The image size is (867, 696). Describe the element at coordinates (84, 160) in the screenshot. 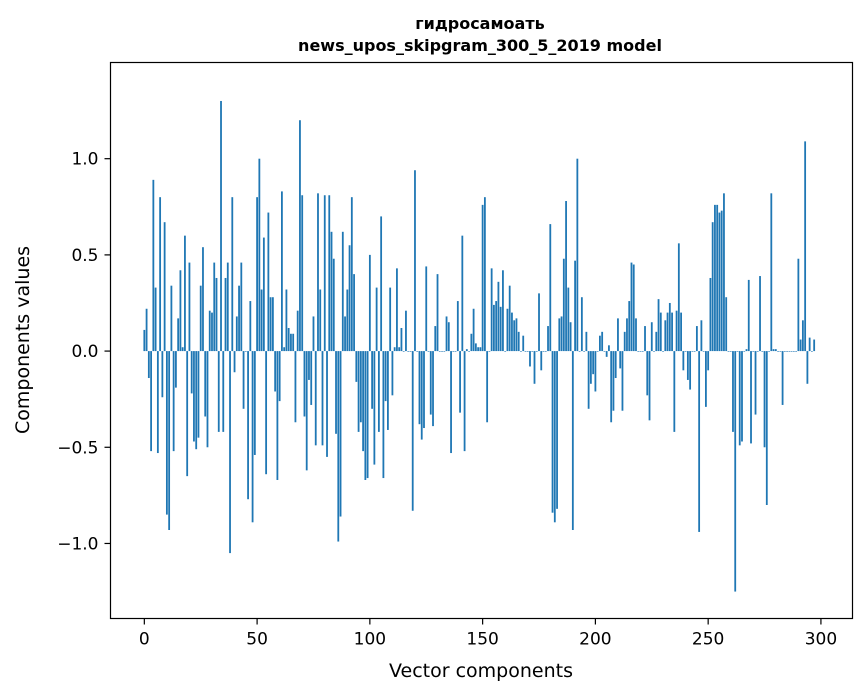

I see `y-tick-label: 1.0` at that location.